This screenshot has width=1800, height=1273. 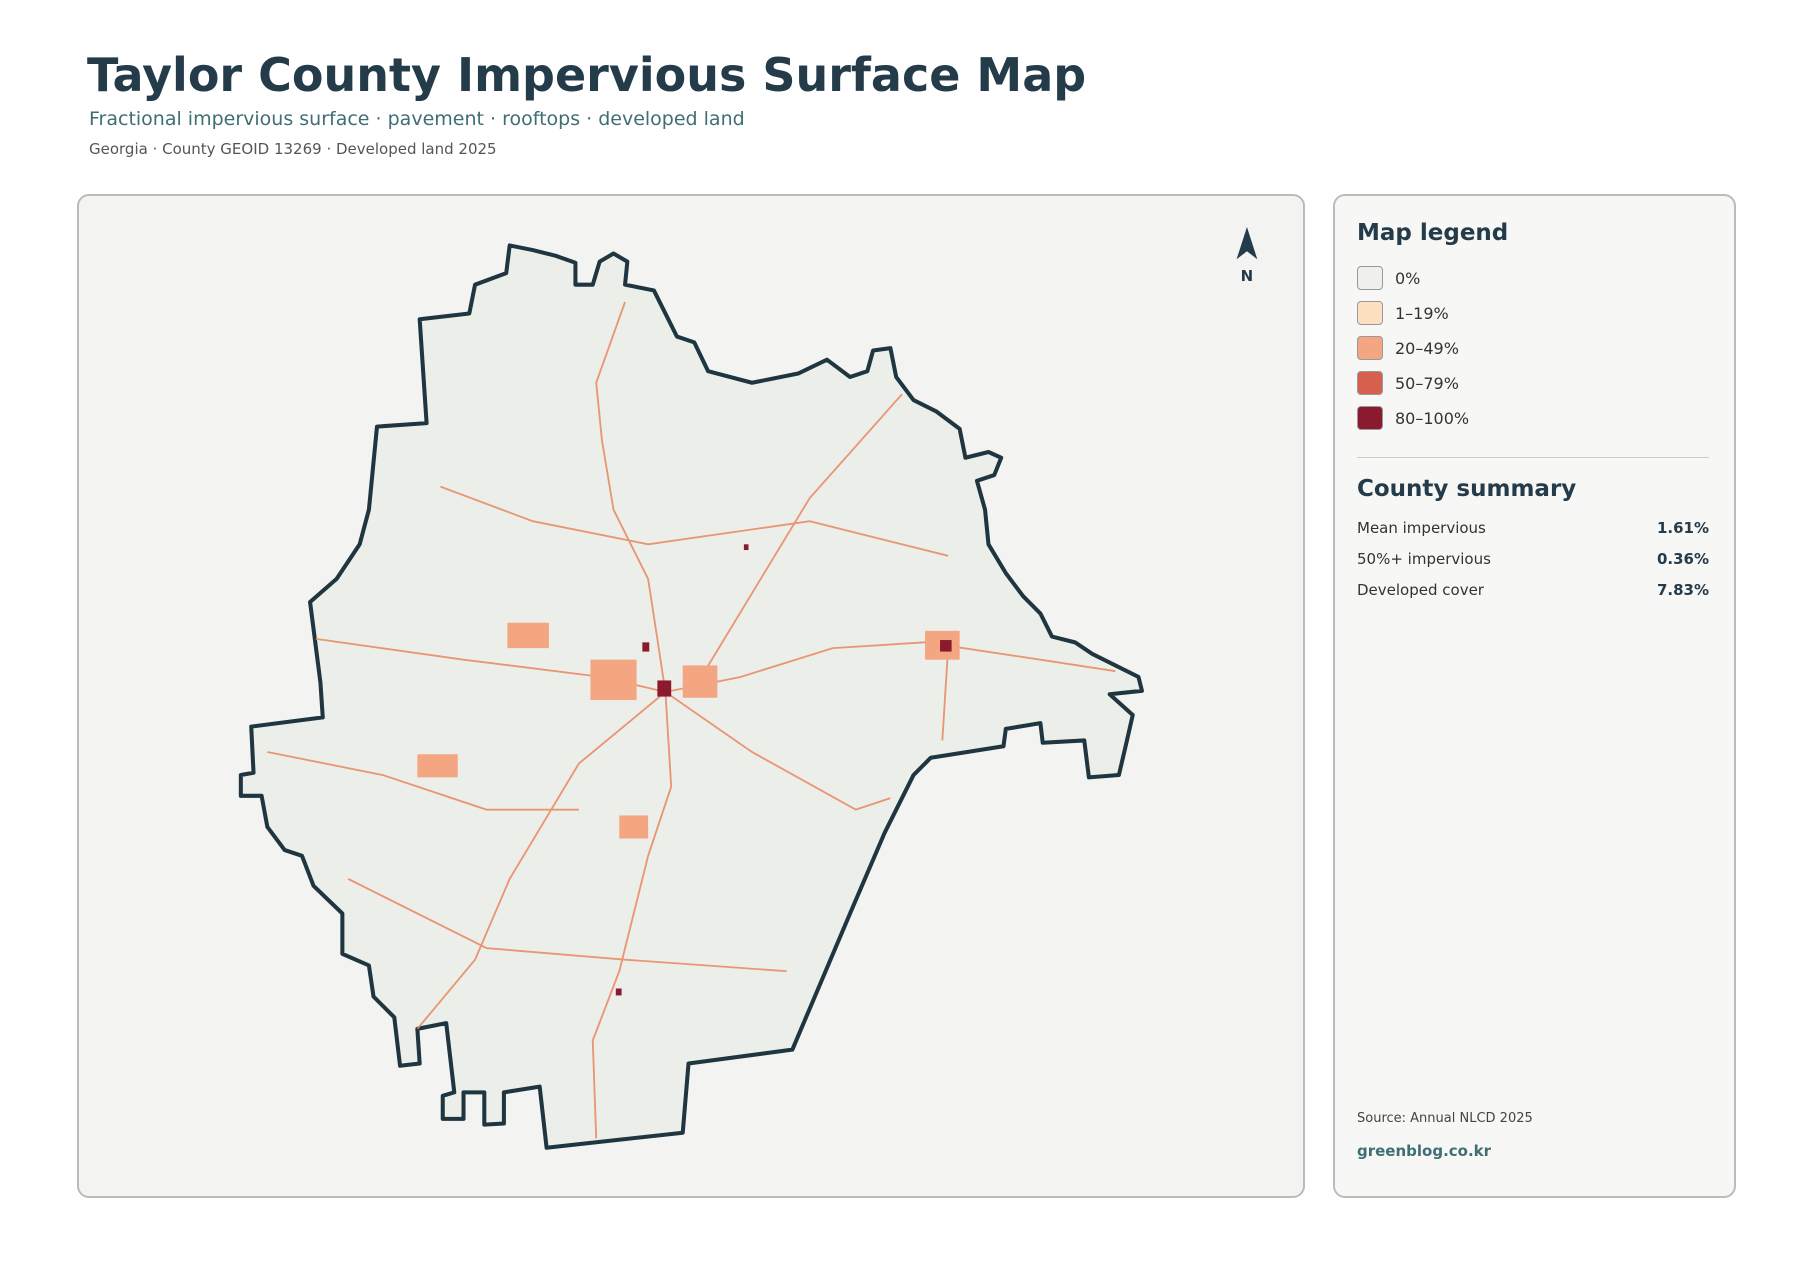 I want to click on site: greenblog.co.kr, so click(x=1424, y=1151).